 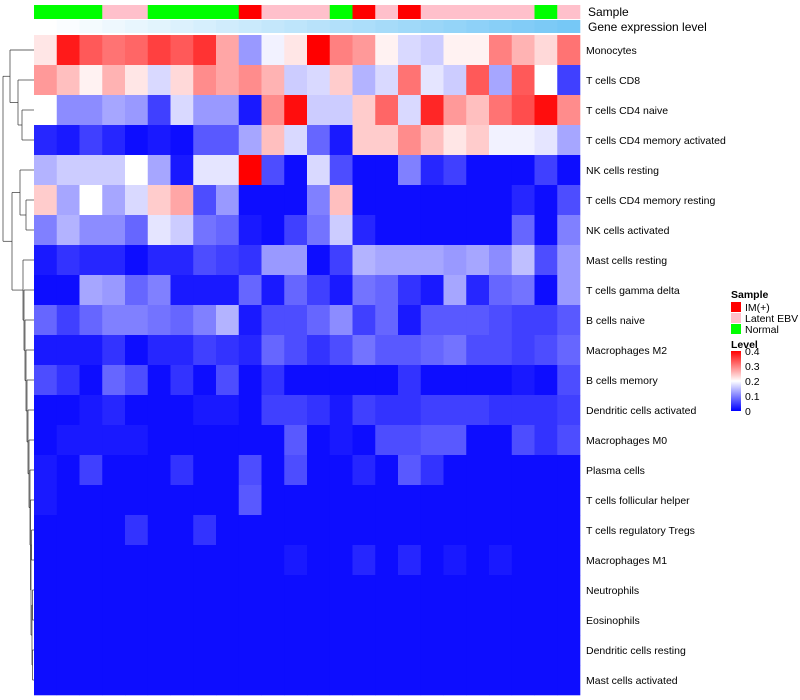 What do you see at coordinates (647, 27) in the screenshot?
I see `track-label-gene-expression: Gene expression level` at bounding box center [647, 27].